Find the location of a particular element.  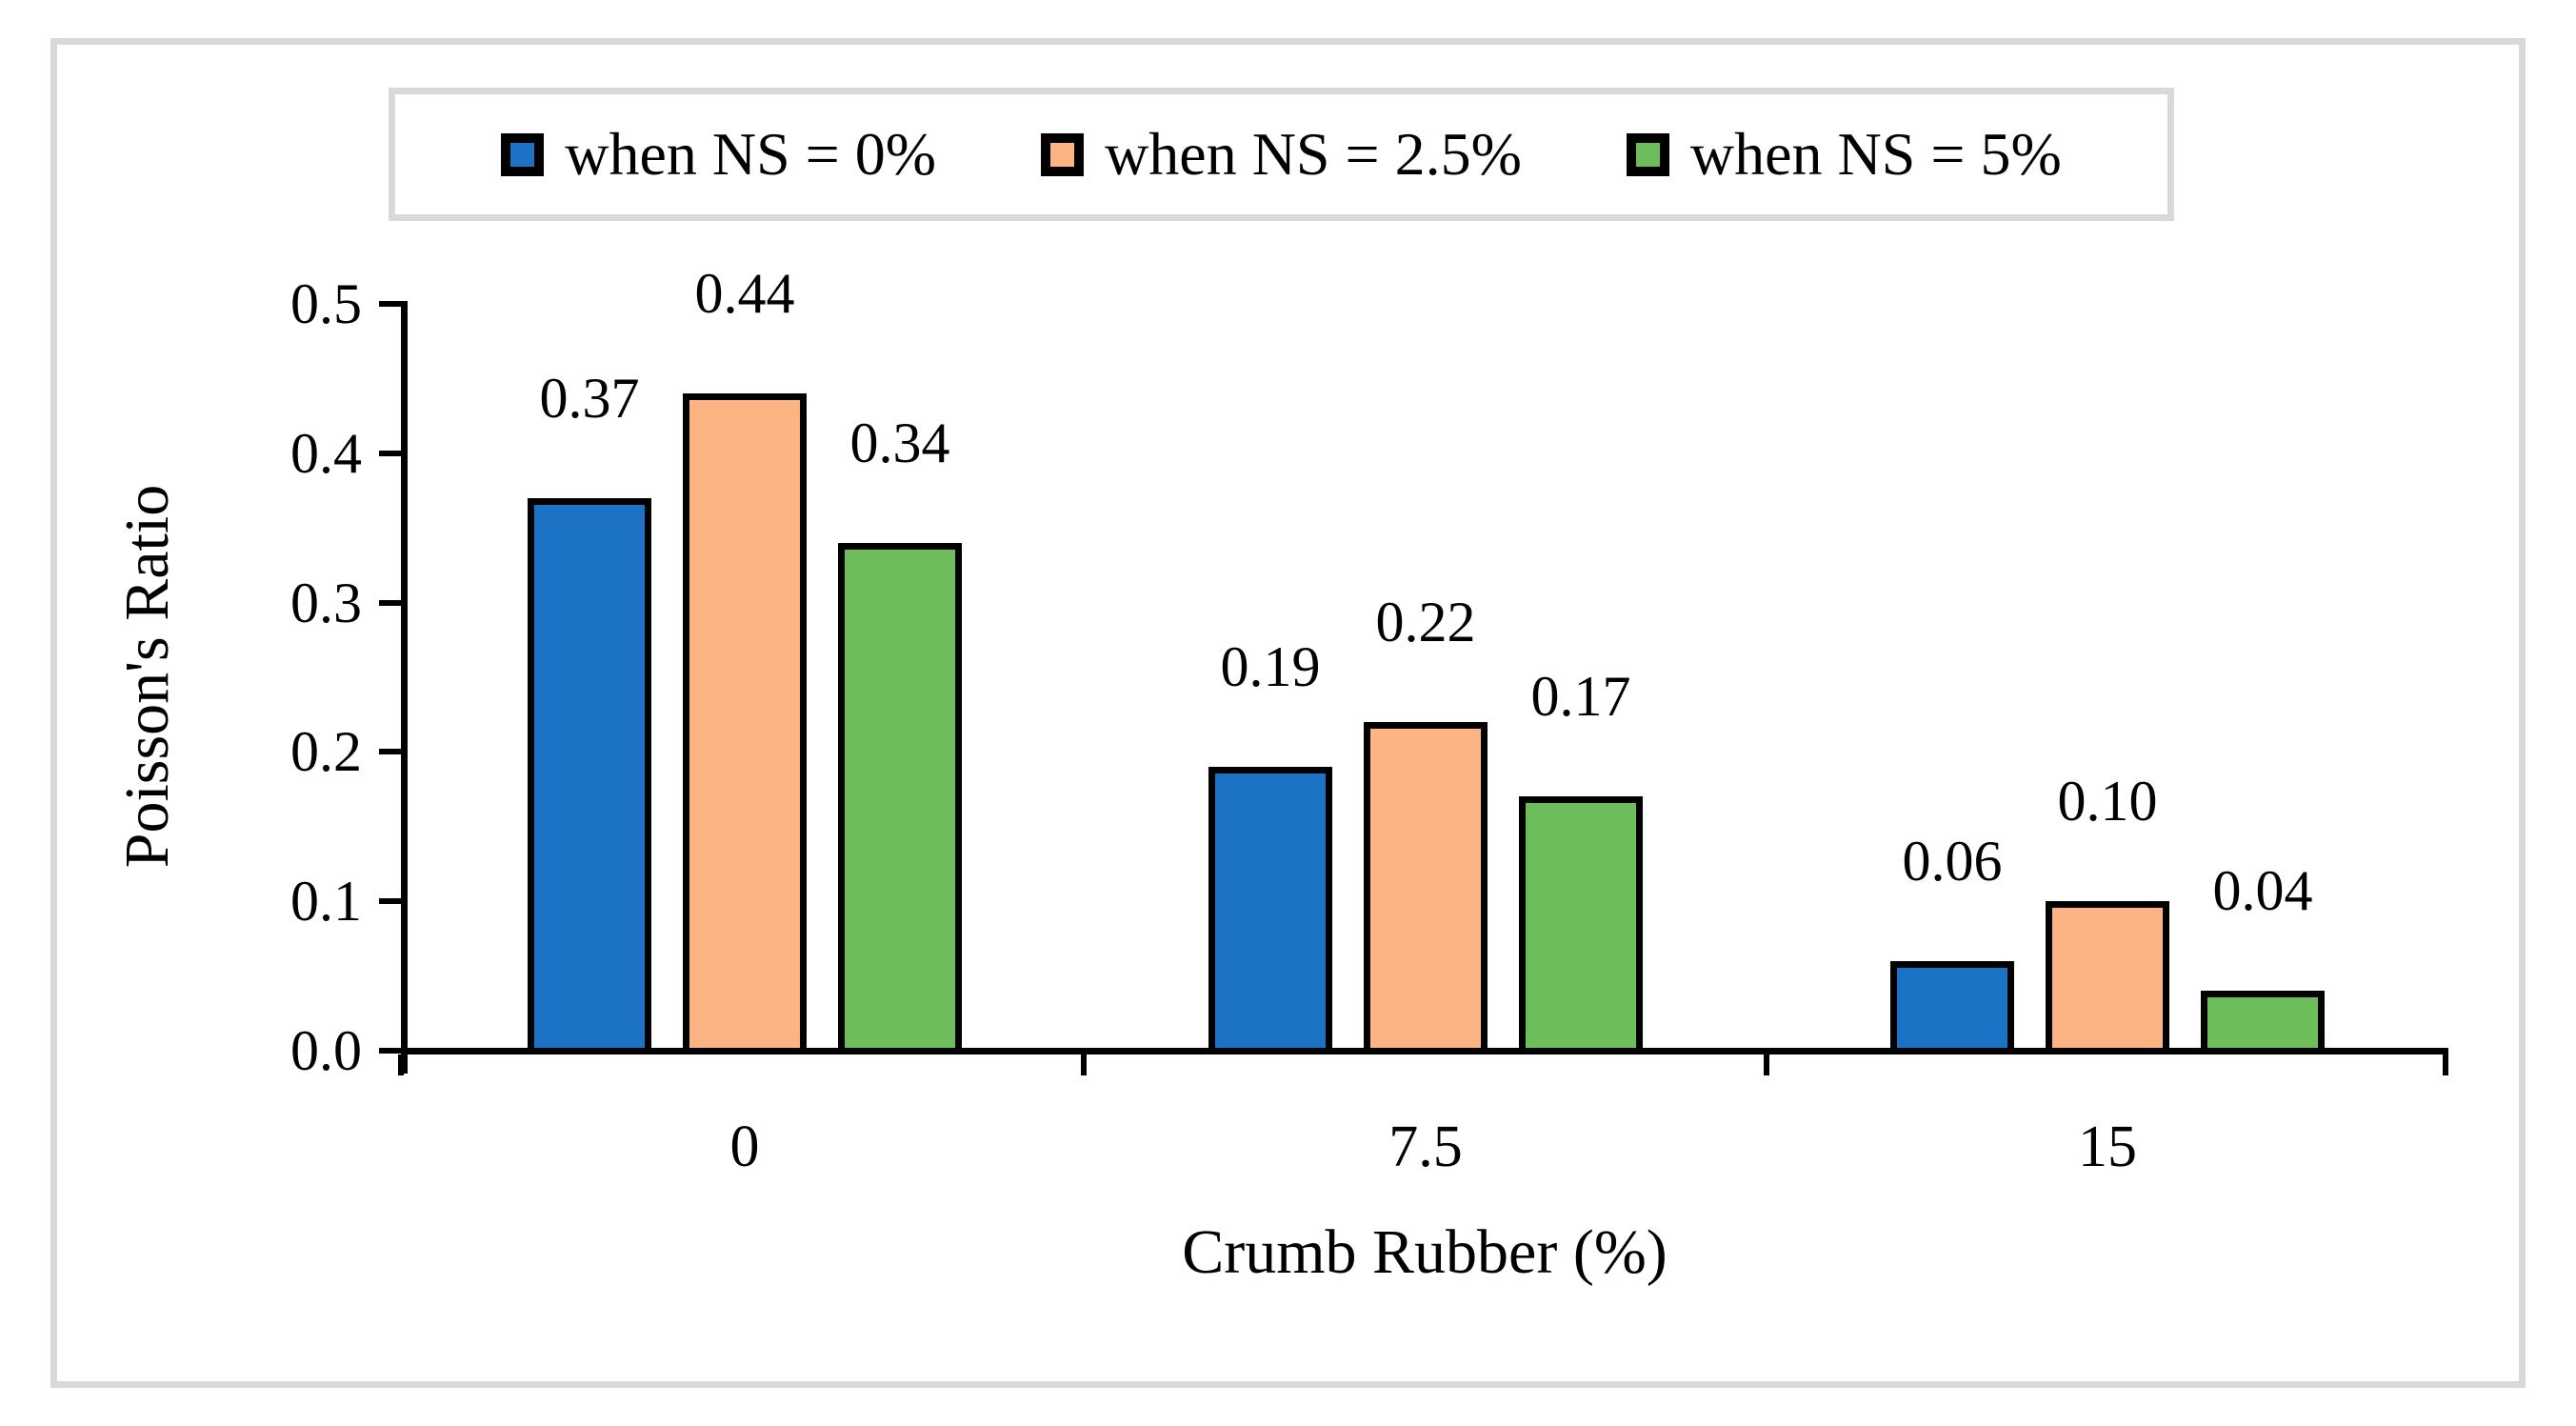

bar-value-label: 0.10 is located at coordinates (2107, 802).